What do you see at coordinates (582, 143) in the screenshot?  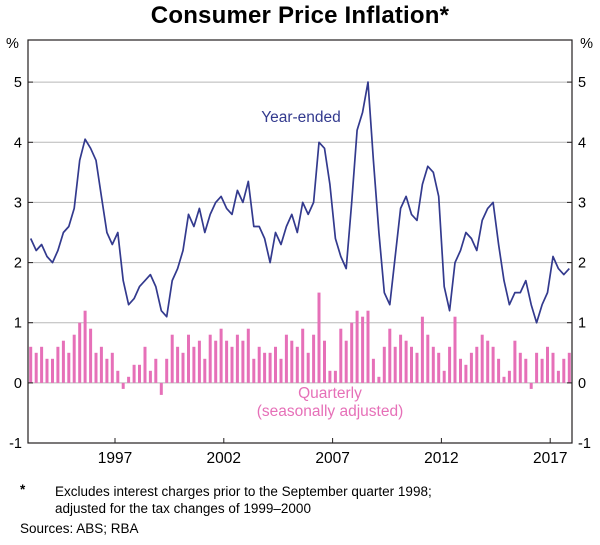 I see `y-axis-label-right: 4` at bounding box center [582, 143].